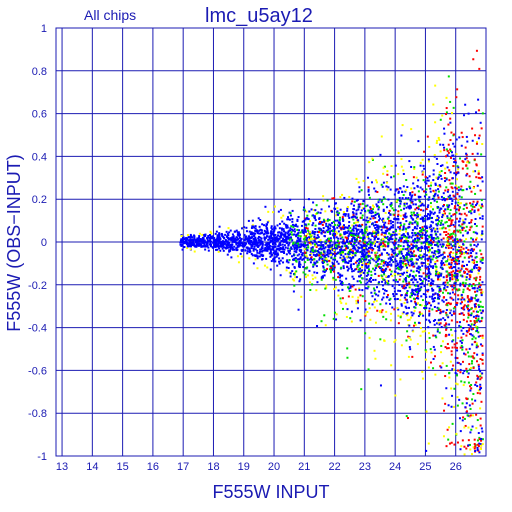 This screenshot has width=512, height=512. What do you see at coordinates (110, 15) in the screenshot?
I see `chart-subtitle: All chips` at bounding box center [110, 15].